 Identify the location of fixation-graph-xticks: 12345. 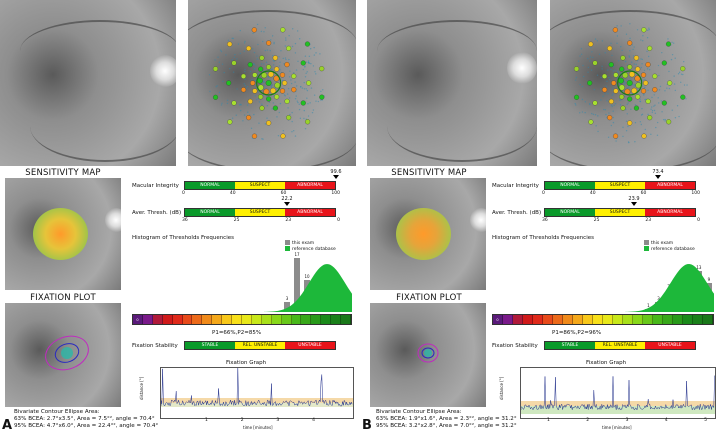
(627, 420).